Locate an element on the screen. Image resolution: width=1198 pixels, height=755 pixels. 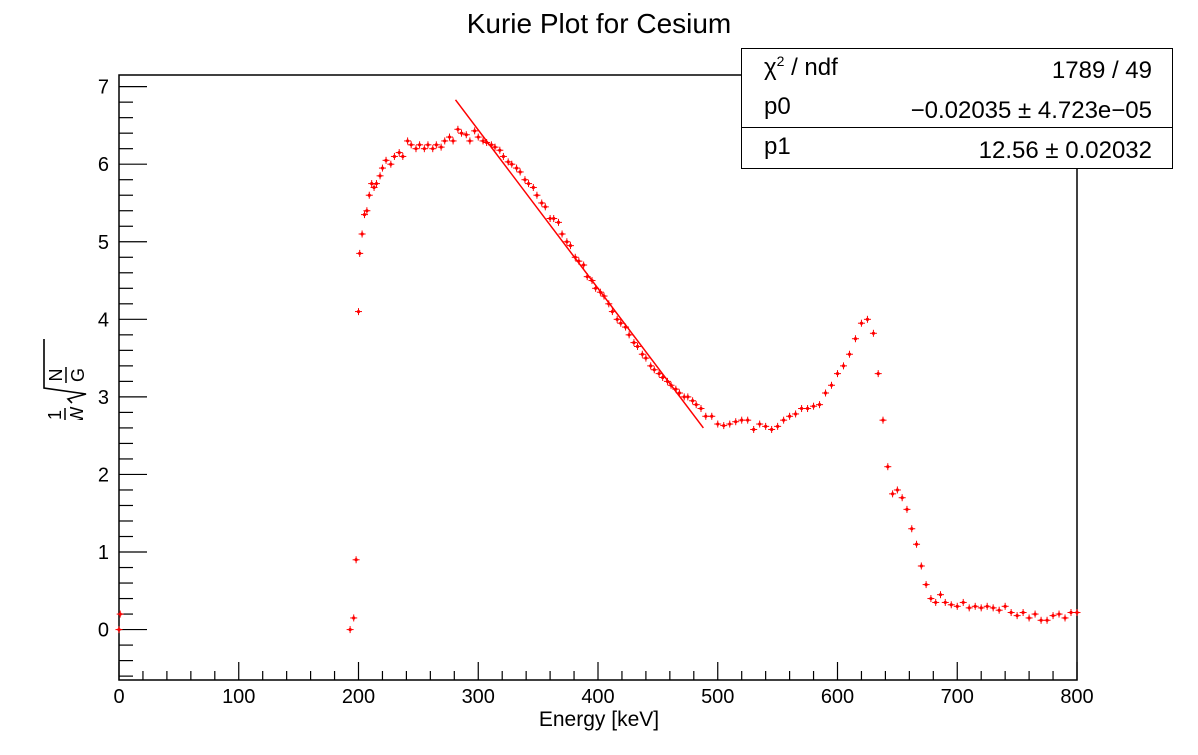
y-axis-label: 1 W N G is located at coordinates (75, 377).